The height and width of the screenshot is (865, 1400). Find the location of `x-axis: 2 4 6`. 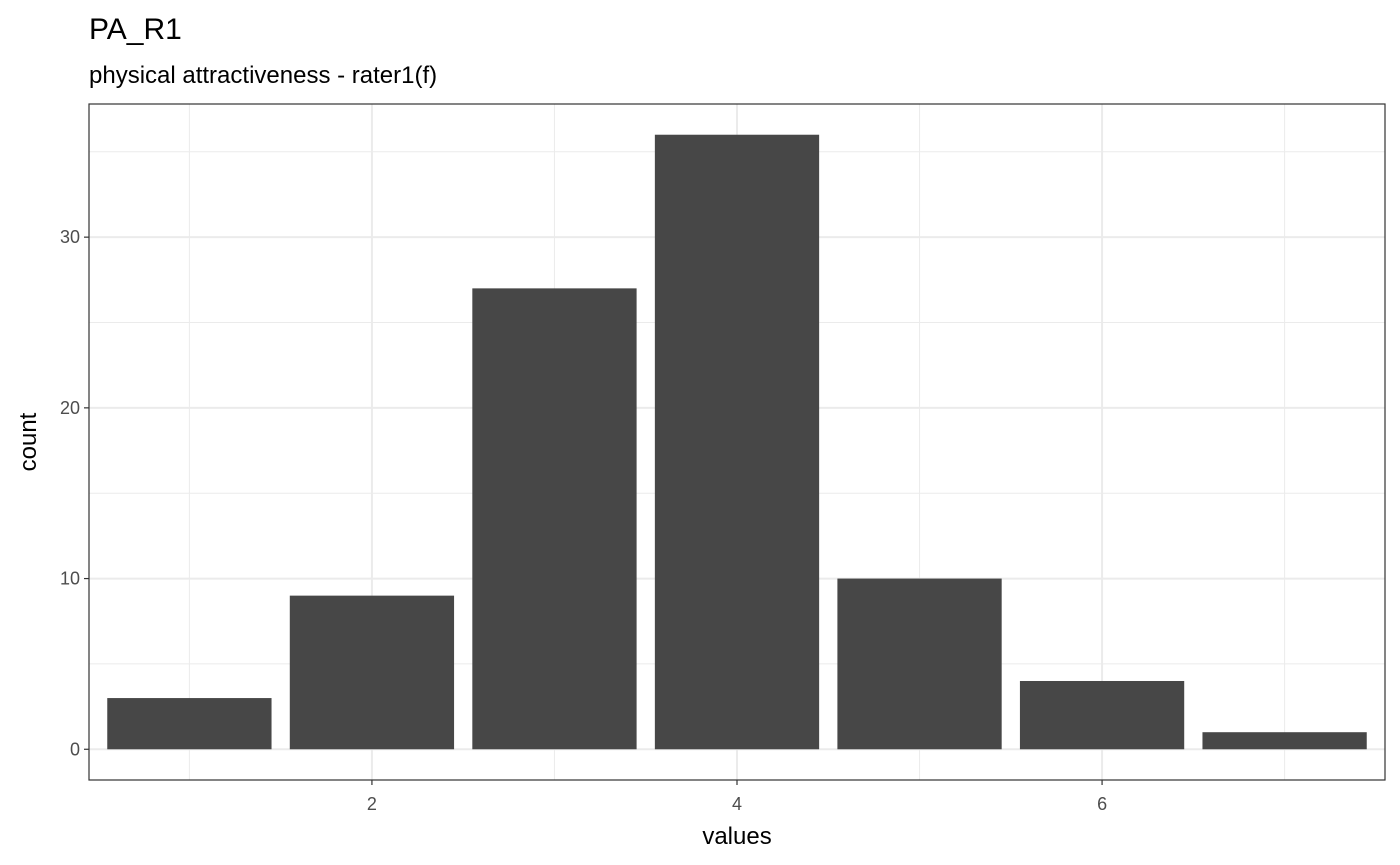

x-axis: 2 4 6 is located at coordinates (737, 797).